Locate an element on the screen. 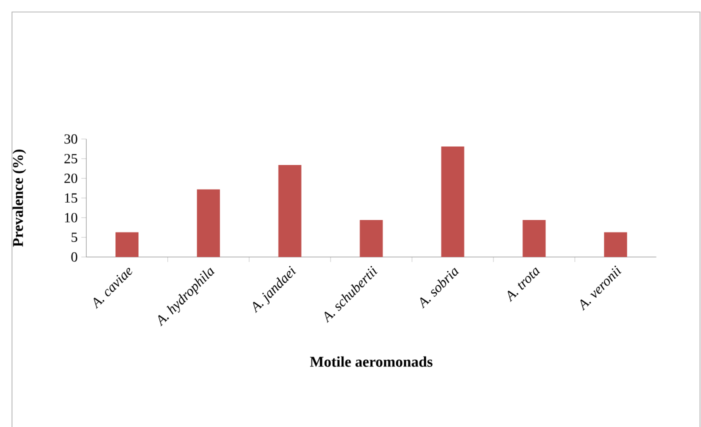 This screenshot has height=427, width=701. y-tick-label: 25 is located at coordinates (71, 159).